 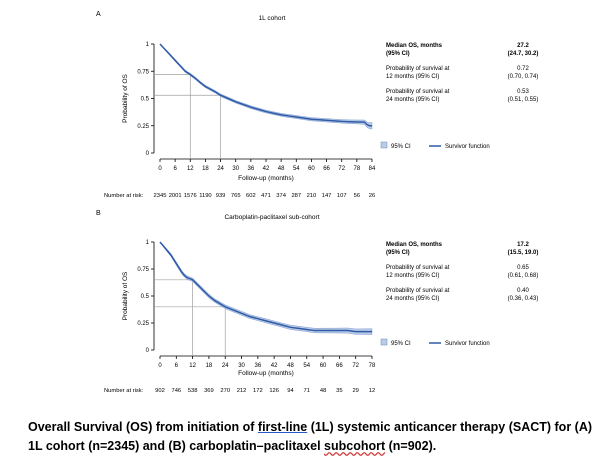 I want to click on panel-a-legend-ci-swatch, so click(x=384, y=145).